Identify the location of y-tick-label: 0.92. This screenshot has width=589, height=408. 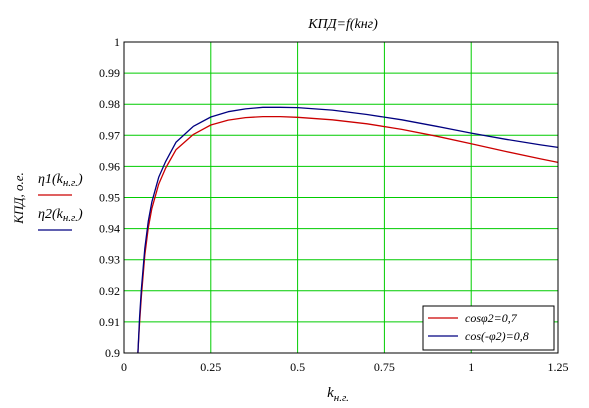
(109, 291).